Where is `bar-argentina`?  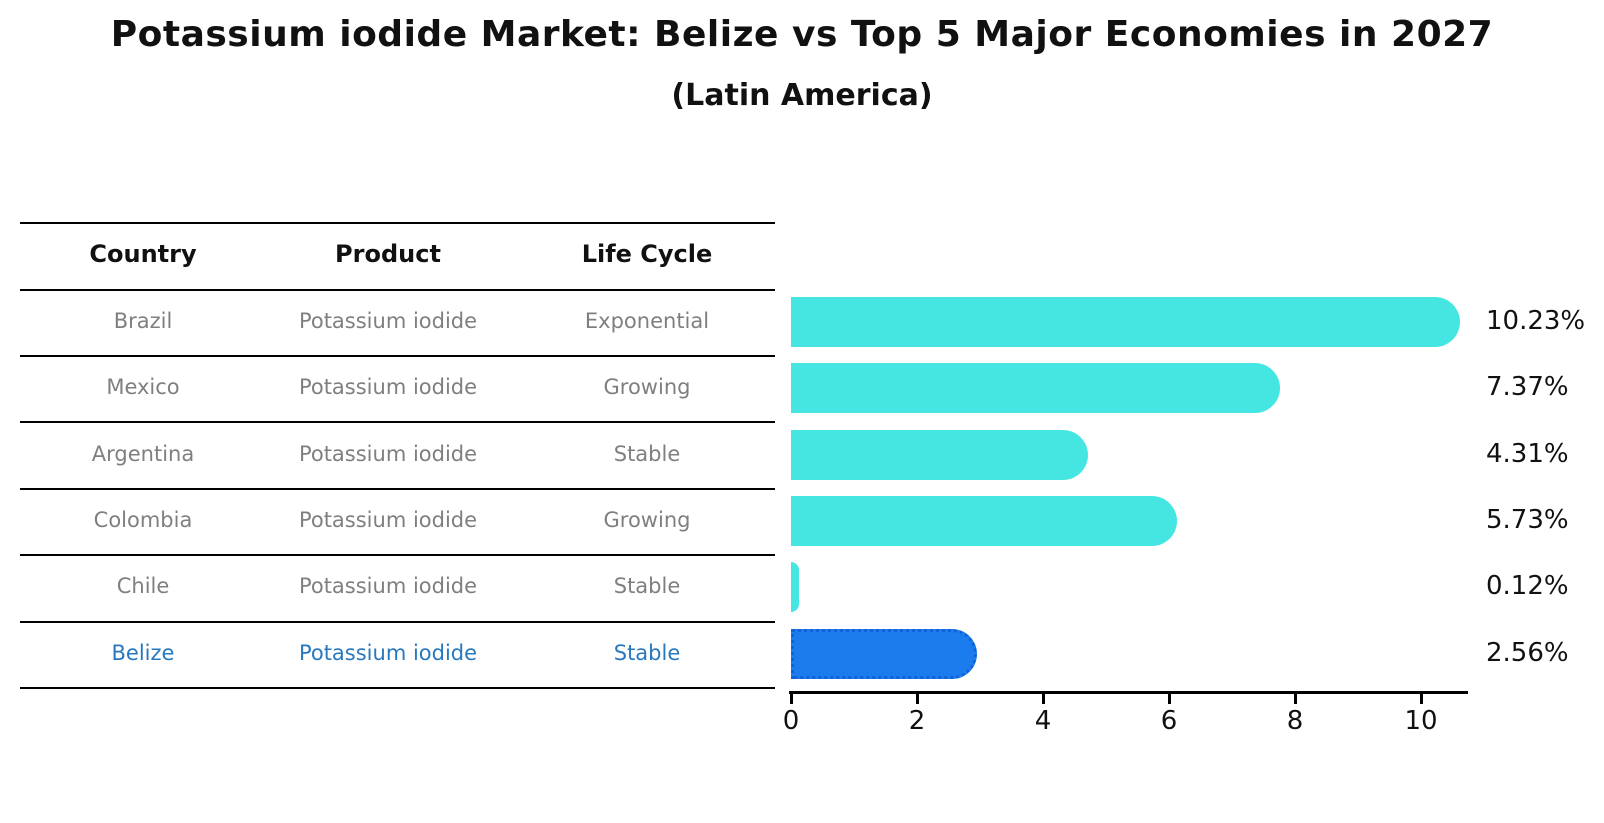 bar-argentina is located at coordinates (939, 454).